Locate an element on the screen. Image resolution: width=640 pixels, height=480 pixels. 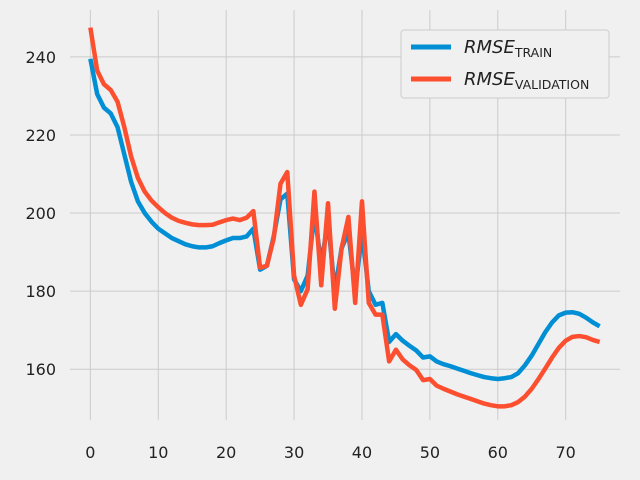
legend-label-train-main: RMSE is located at coordinates (489, 47).